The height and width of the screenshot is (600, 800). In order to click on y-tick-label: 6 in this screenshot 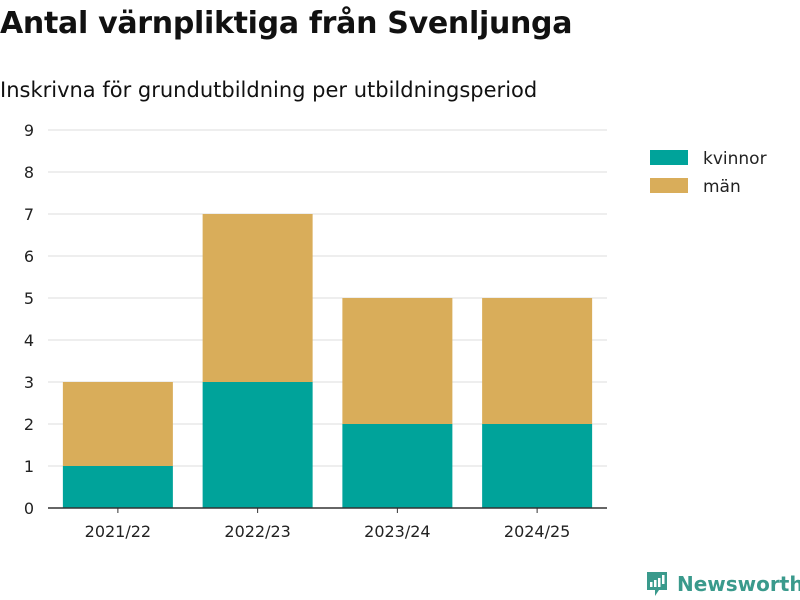, I will do `click(29, 256)`.